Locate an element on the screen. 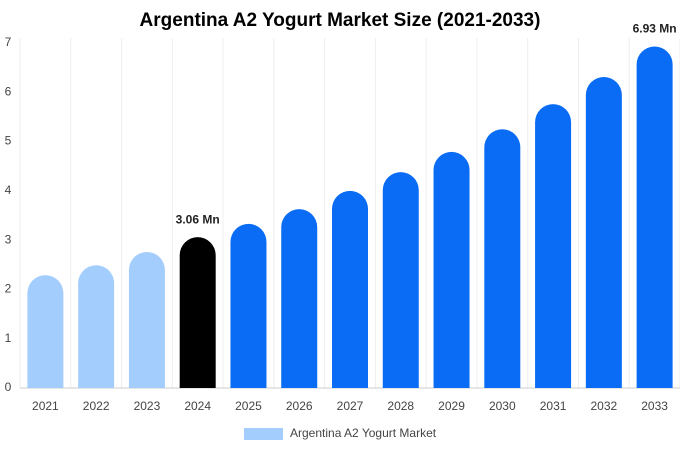 This screenshot has height=450, width=680. x-tick-label: 2030 is located at coordinates (502, 406).